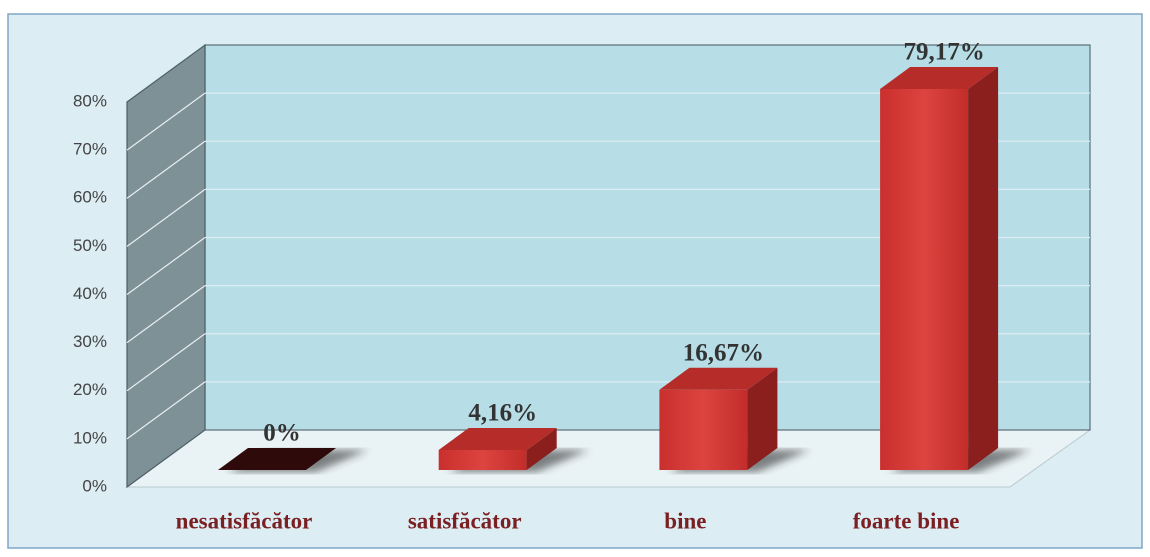  I want to click on y-tick-label: 40%, so click(90, 293).